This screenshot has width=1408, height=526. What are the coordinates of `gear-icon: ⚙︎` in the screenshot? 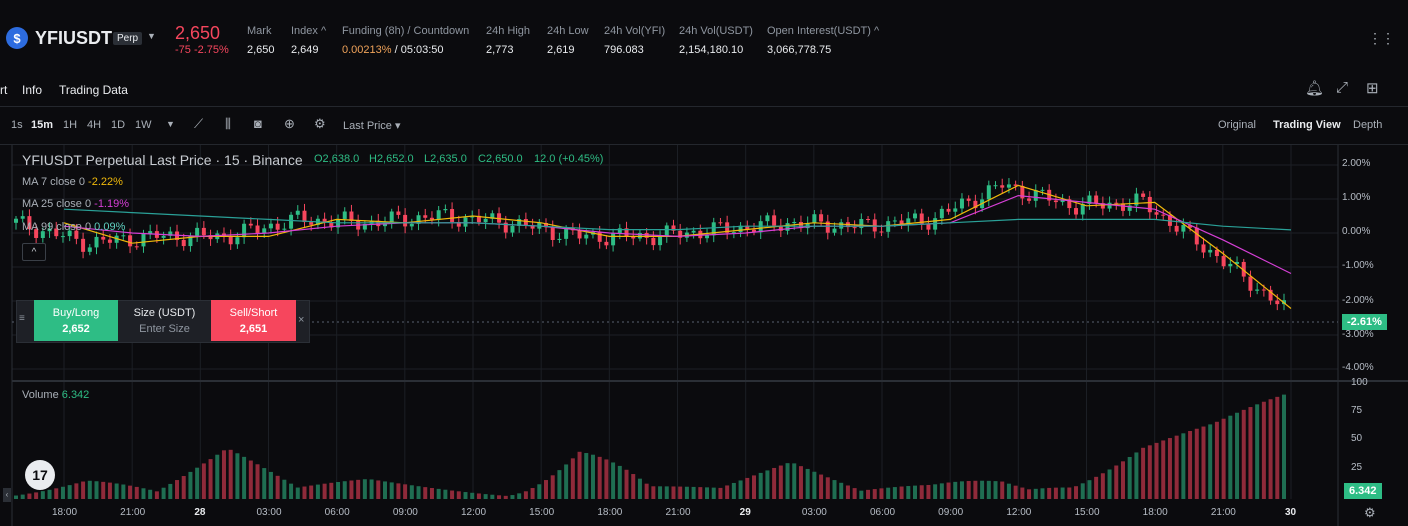 It's located at (1370, 512).